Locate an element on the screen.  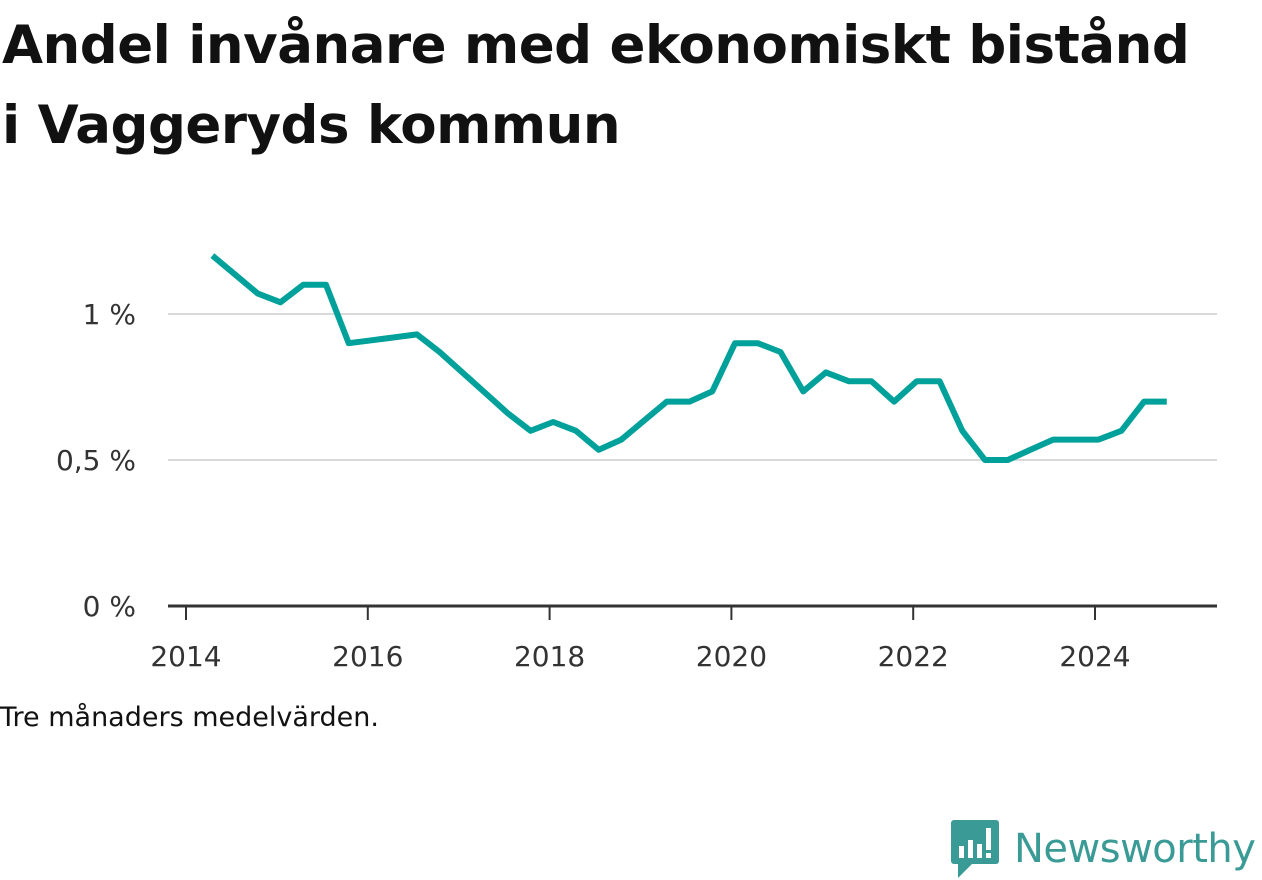
x-tick-label: 2024 is located at coordinates (1094, 656).